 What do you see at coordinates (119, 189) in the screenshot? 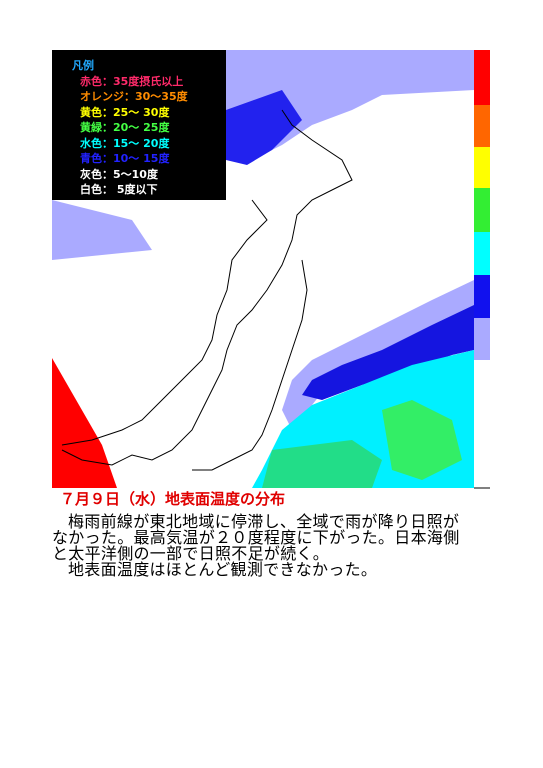
I see `legend-item: 白色： 5度以下` at bounding box center [119, 189].